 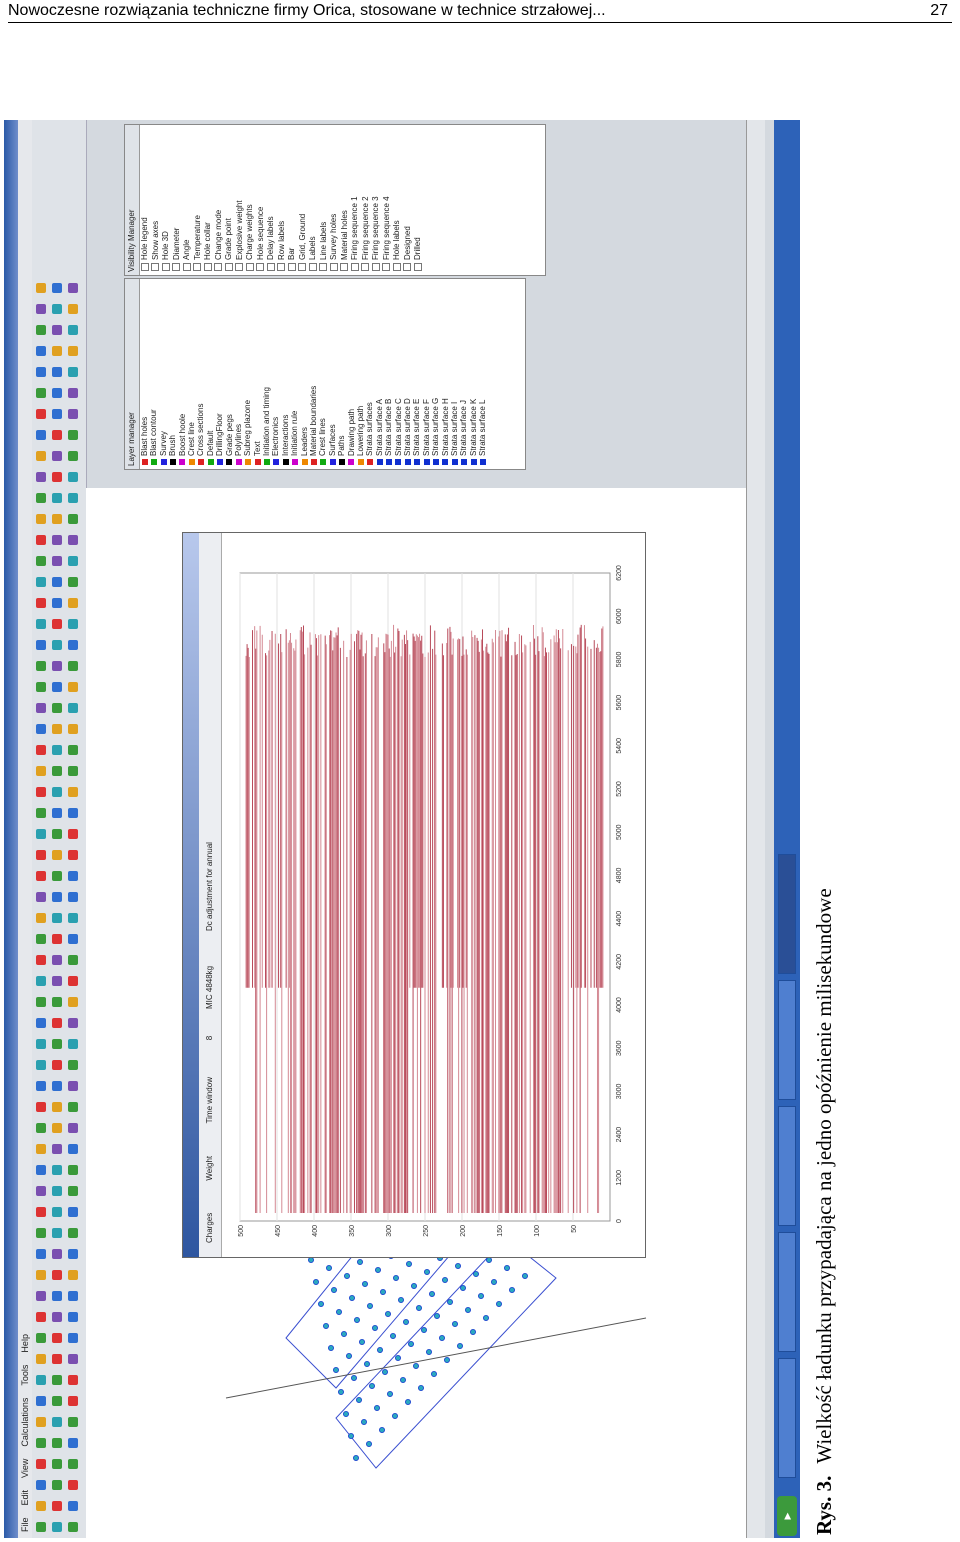 I want to click on visibility-item: Hole 3D, so click(x=166, y=200).